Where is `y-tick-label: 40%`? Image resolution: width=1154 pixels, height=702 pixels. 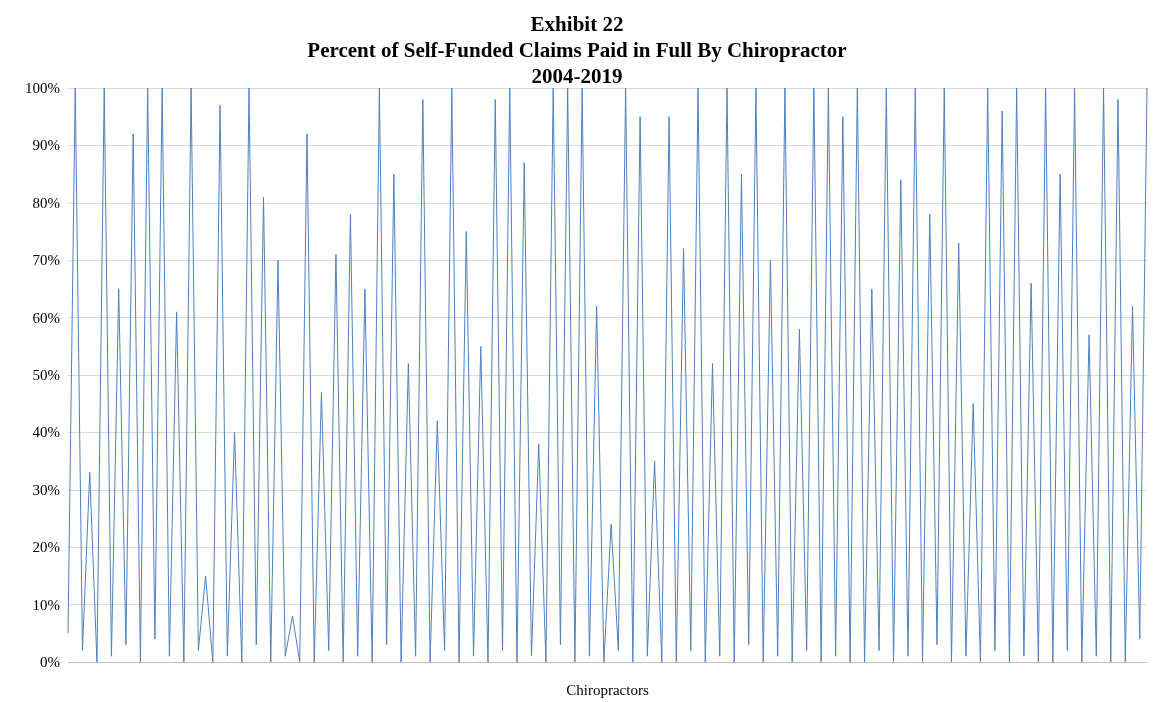 y-tick-label: 40% is located at coordinates (46, 432).